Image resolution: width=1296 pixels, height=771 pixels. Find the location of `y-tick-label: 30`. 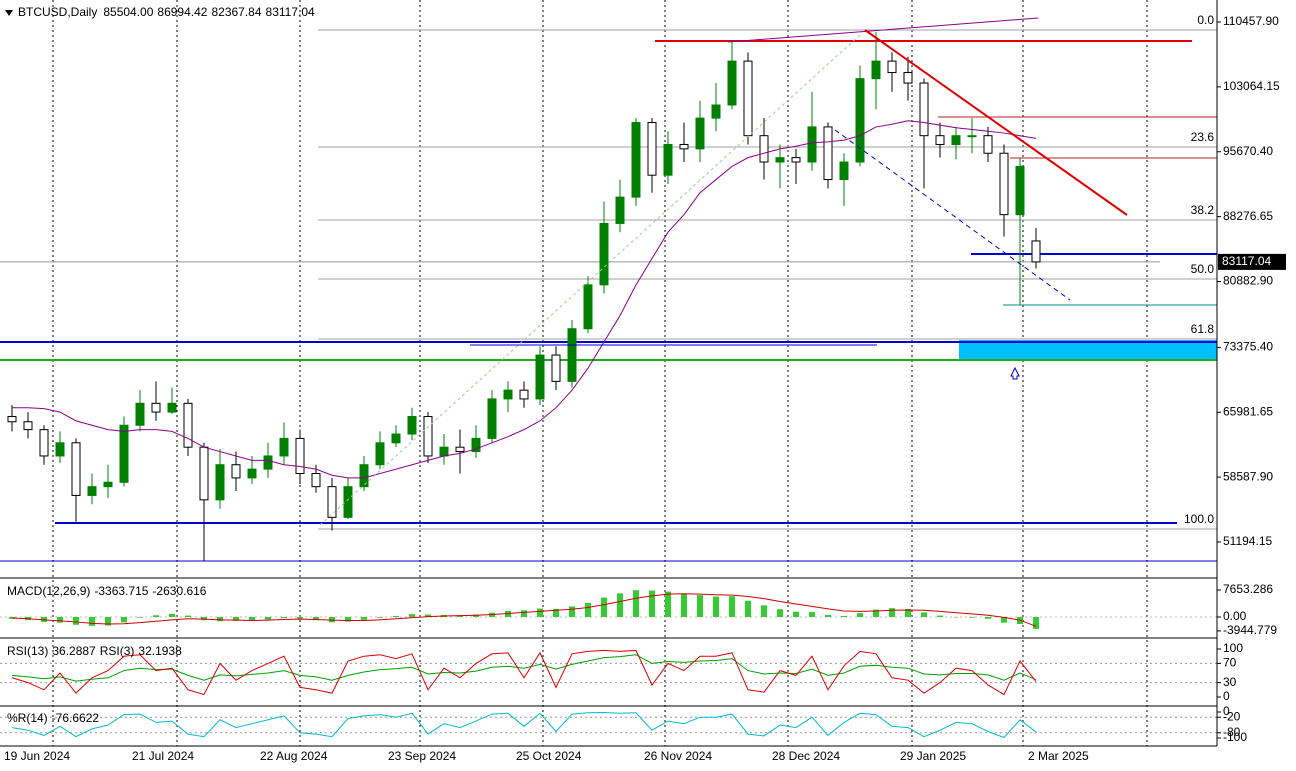

y-tick-label: 30 is located at coordinates (1230, 682).